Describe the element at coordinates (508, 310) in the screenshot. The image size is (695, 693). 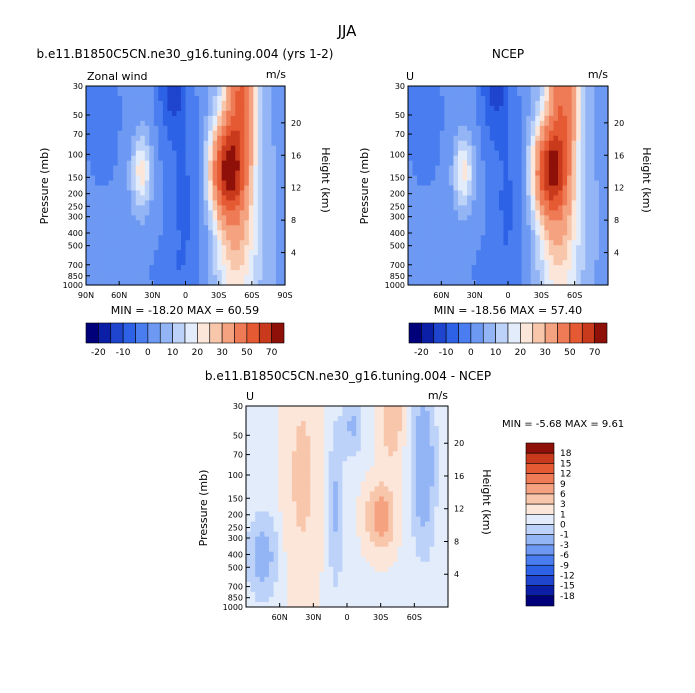
I see `panel-obs-stats: MIN = -18.56 MAX = 57.40` at that location.